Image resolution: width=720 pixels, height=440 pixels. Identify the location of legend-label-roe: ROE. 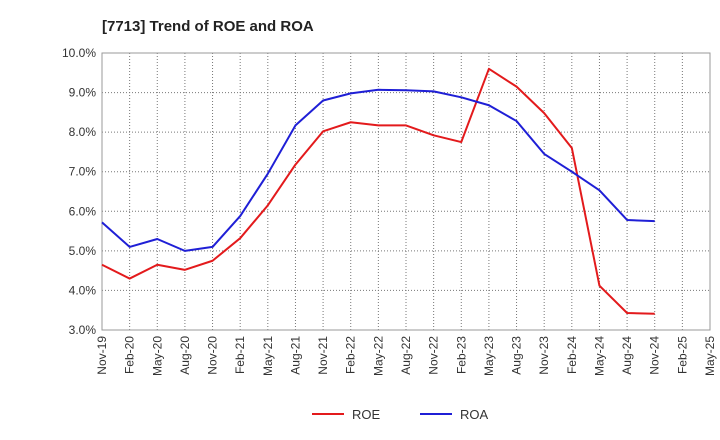
(366, 414).